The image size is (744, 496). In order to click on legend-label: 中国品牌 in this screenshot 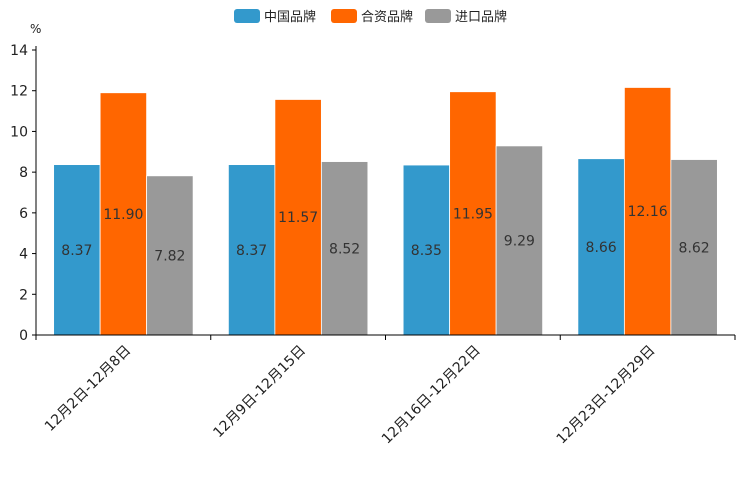, I will do `click(290, 17)`.